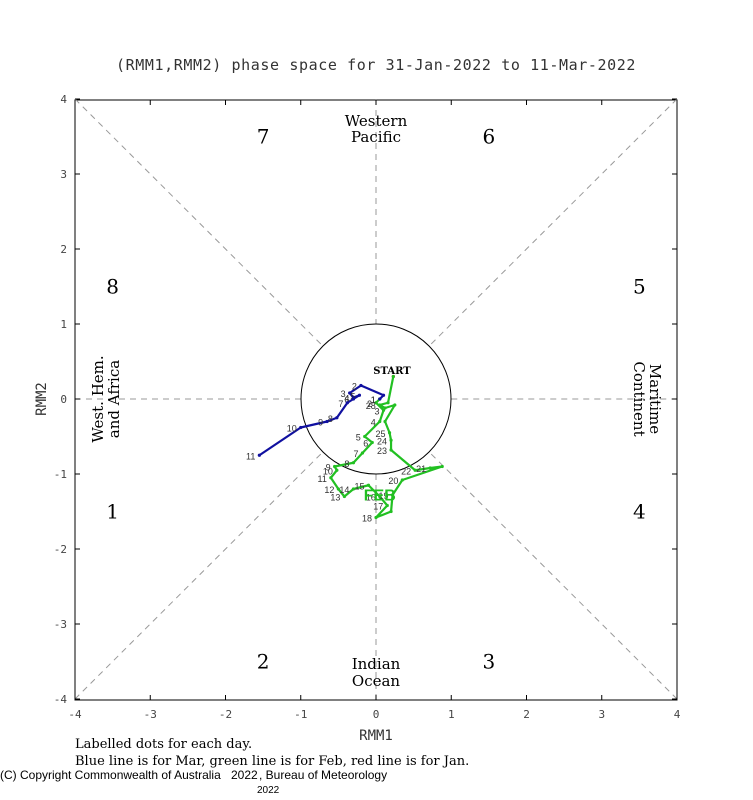  Describe the element at coordinates (163, 744) in the screenshot. I see `footer-line1: Labelled dots for each day.` at that location.